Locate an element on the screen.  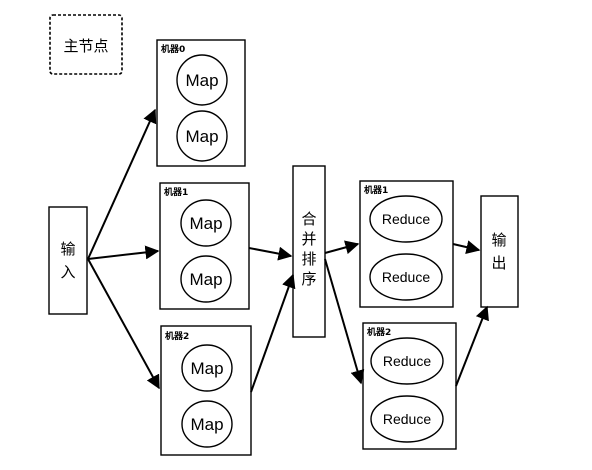
output-label-line-1: 输 is located at coordinates (498, 240).